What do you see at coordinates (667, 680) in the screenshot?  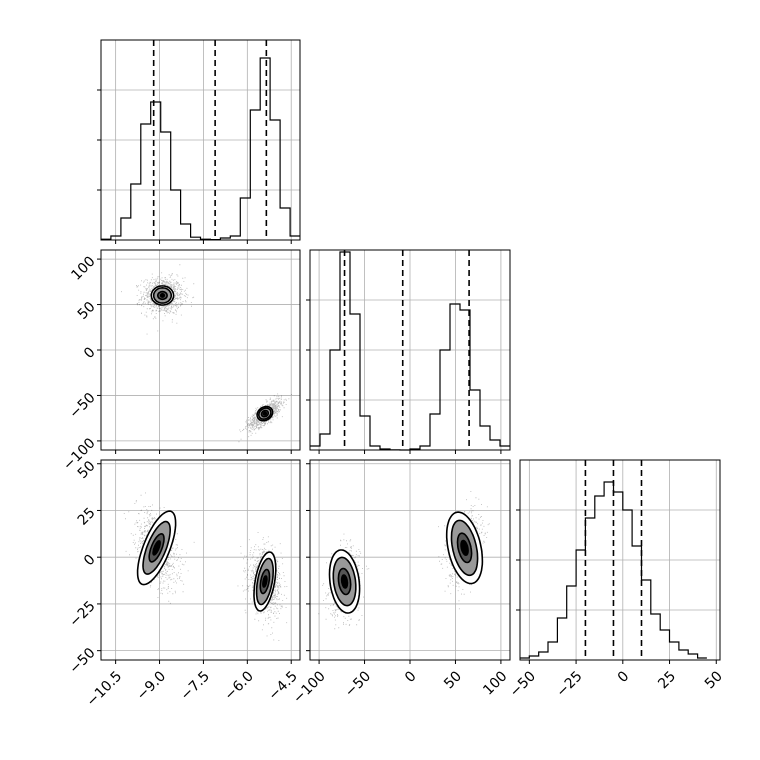 I see `x-tick-label: 25` at bounding box center [667, 680].